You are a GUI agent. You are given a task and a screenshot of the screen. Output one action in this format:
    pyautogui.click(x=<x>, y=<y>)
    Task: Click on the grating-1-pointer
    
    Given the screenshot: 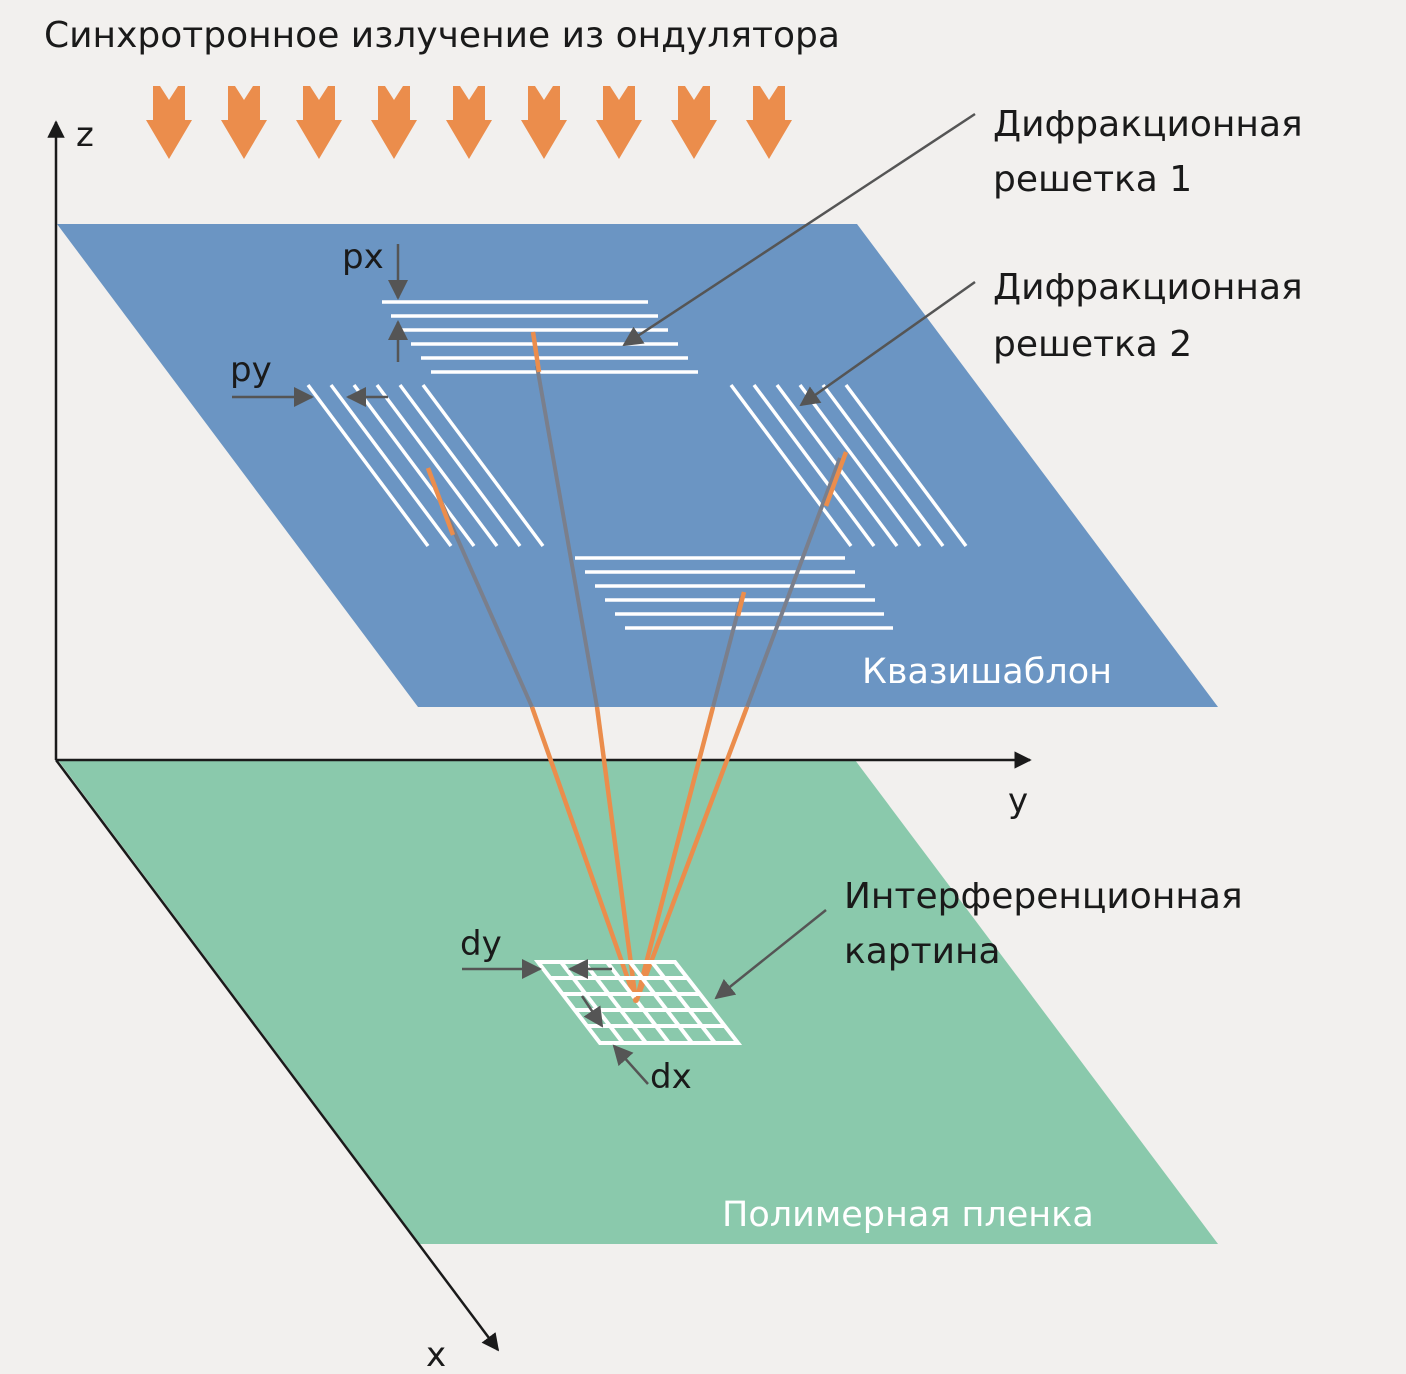 What is the action you would take?
    pyautogui.click(x=799, y=229)
    